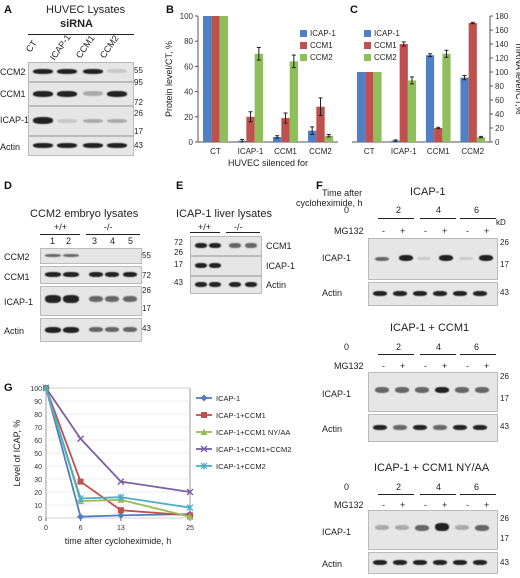  Describe the element at coordinates (109, 46) in the screenshot. I see `lane-label: CCM2` at that location.